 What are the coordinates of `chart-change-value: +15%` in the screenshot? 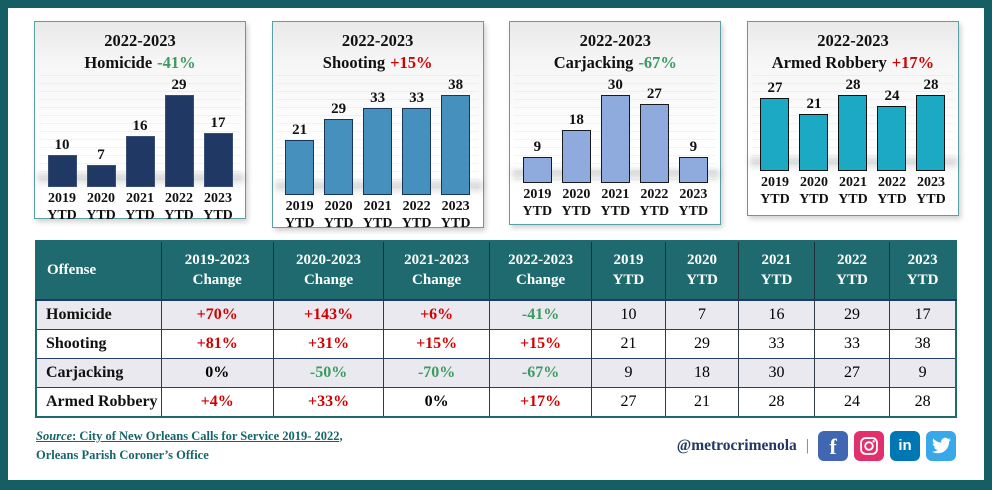 It's located at (411, 63).